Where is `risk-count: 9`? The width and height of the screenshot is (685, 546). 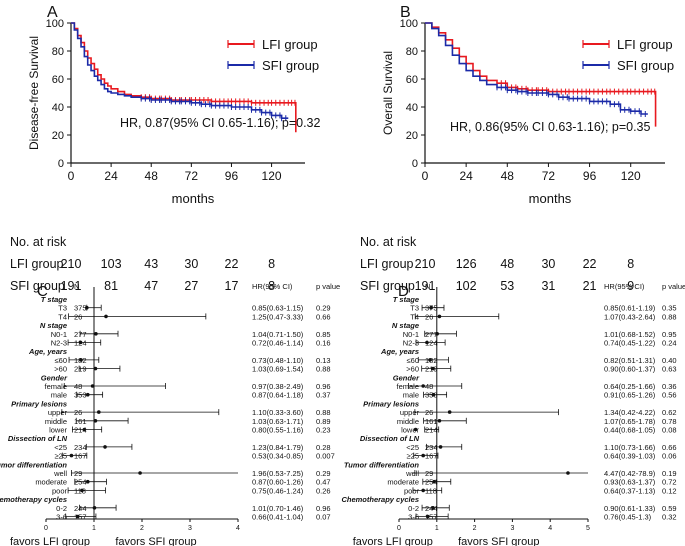 risk-count: 9 is located at coordinates (630, 286).